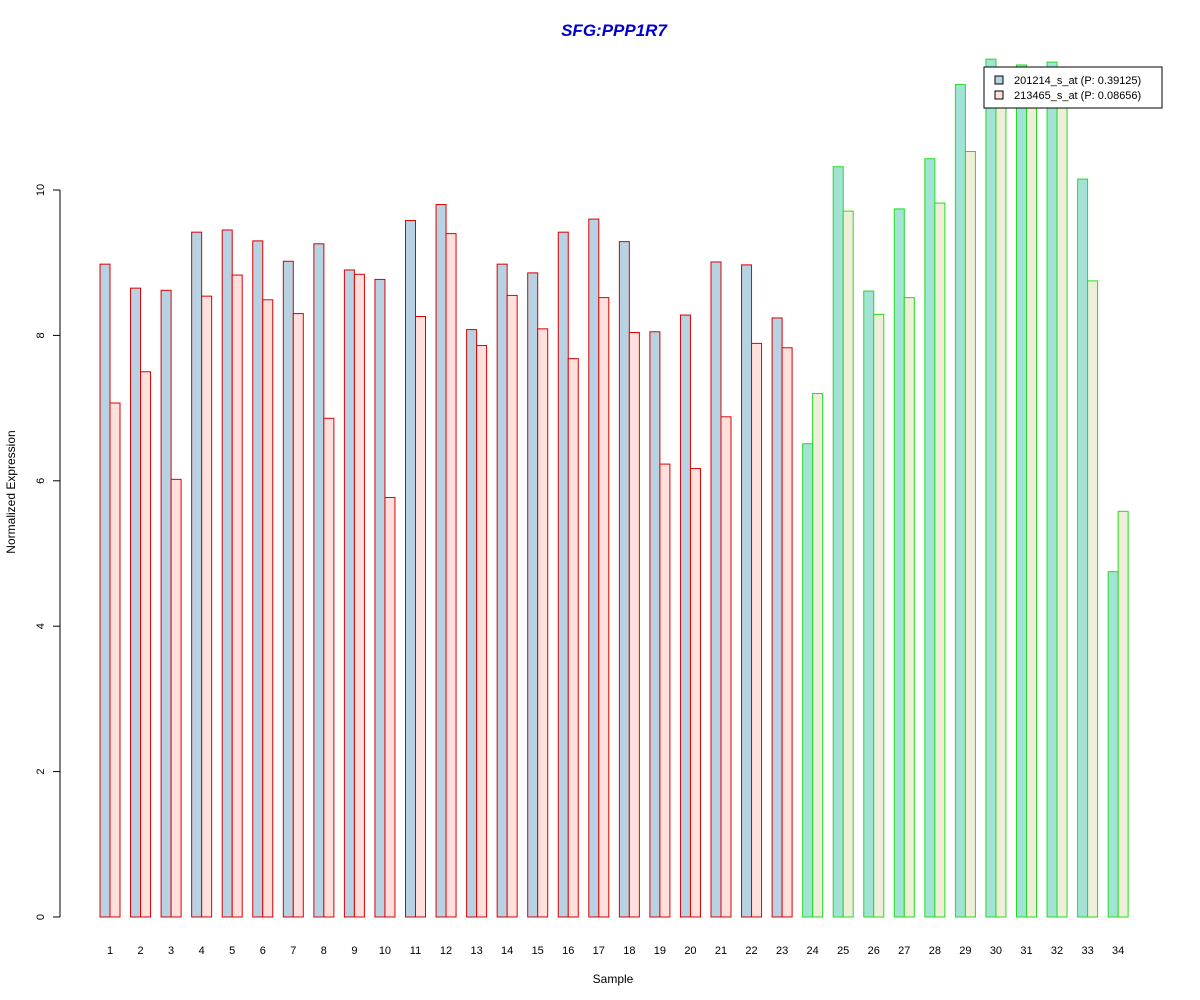 This screenshot has width=1200, height=1000. What do you see at coordinates (721, 951) in the screenshot?
I see `x-tick-label: 21` at bounding box center [721, 951].